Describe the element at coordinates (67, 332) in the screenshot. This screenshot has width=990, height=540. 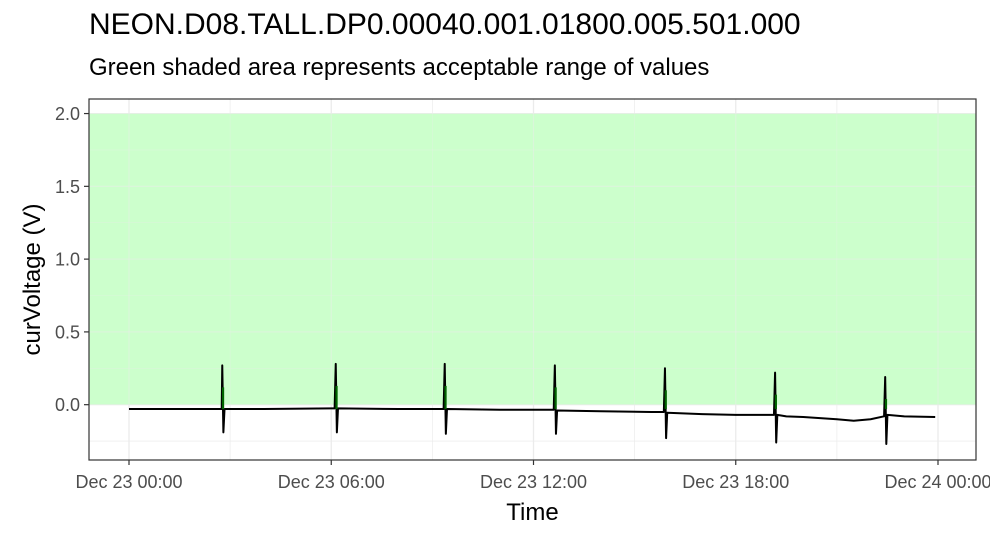
I see `y-tick-label: 0.5` at that location.